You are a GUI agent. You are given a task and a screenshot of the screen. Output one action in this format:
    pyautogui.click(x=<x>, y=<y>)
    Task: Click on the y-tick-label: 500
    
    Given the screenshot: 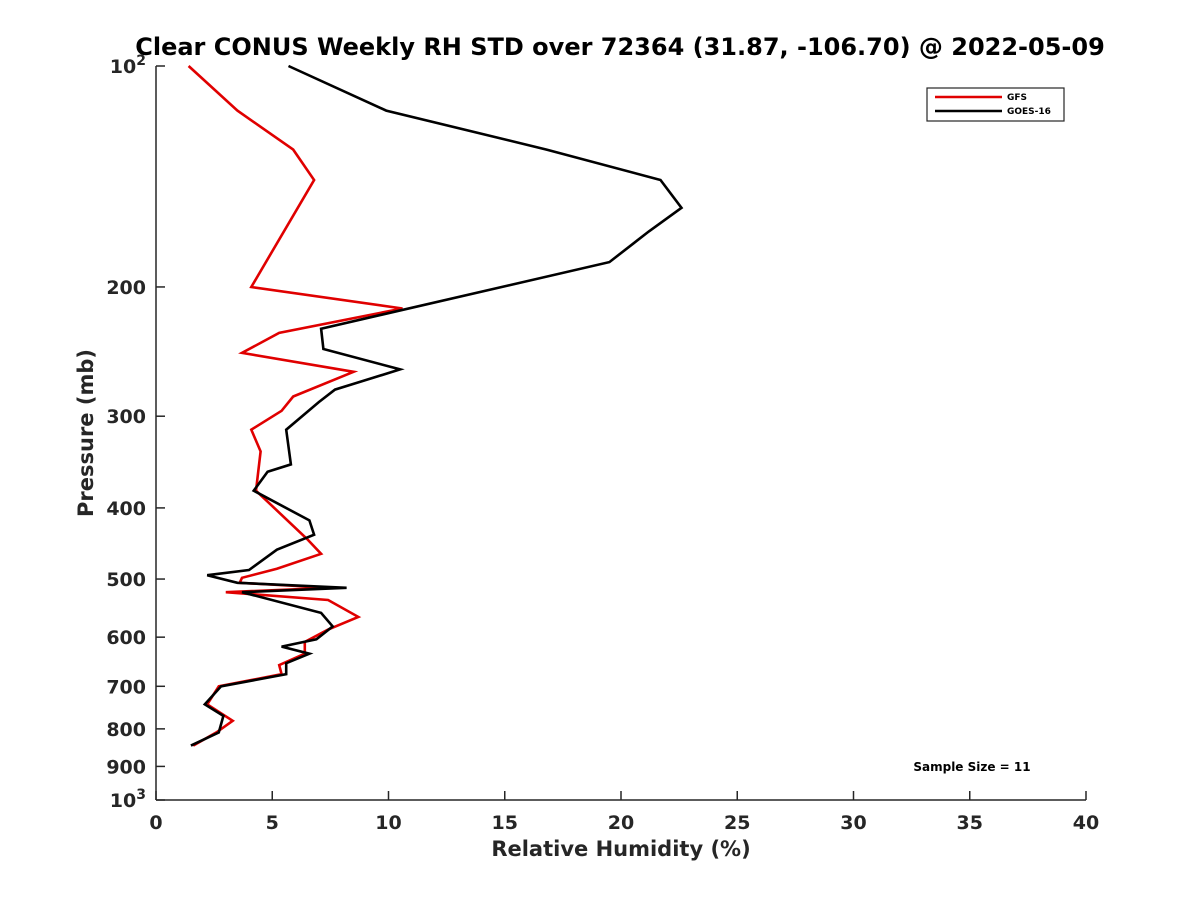 What is the action you would take?
    pyautogui.click(x=126, y=580)
    